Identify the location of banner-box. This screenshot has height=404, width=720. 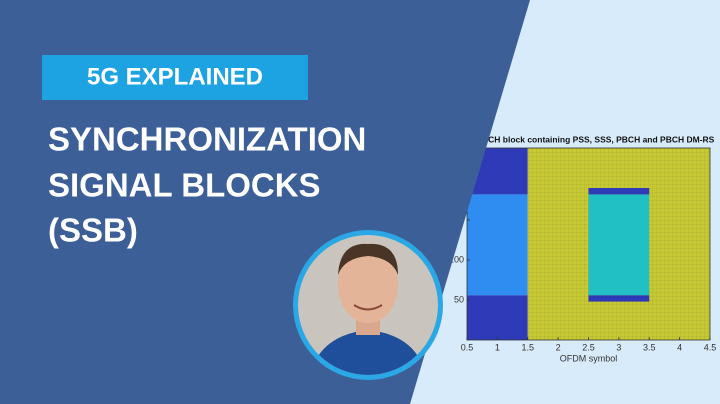
(175, 77).